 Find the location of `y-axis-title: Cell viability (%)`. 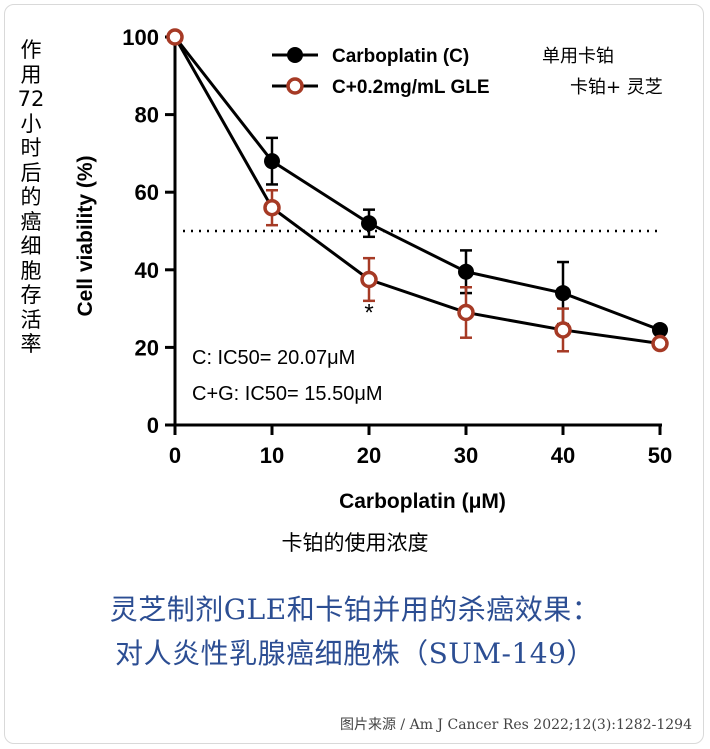

y-axis-title: Cell viability (%) is located at coordinates (85, 235).